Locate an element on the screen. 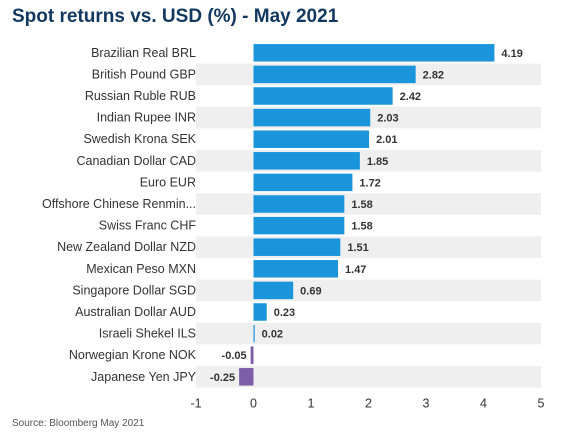 This screenshot has height=440, width=561. data-label: 4.19 is located at coordinates (511, 54).